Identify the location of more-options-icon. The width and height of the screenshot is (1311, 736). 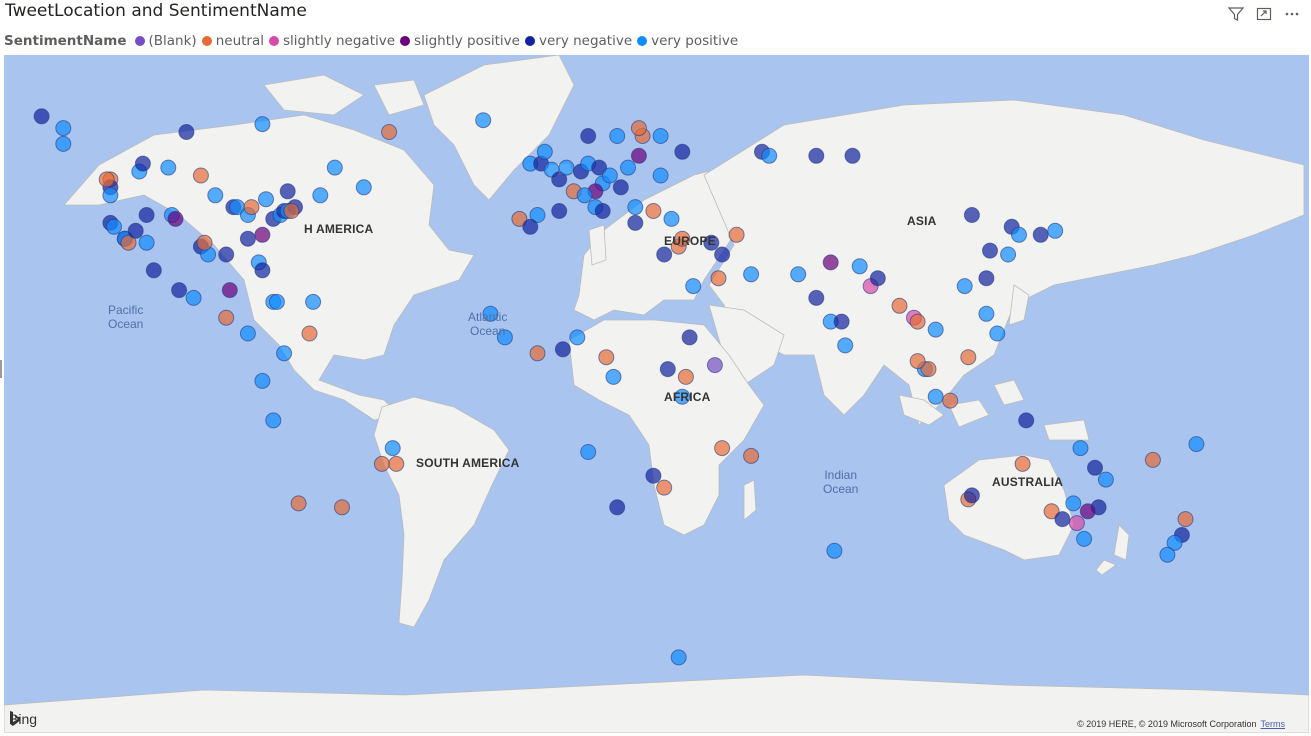
(1292, 14).